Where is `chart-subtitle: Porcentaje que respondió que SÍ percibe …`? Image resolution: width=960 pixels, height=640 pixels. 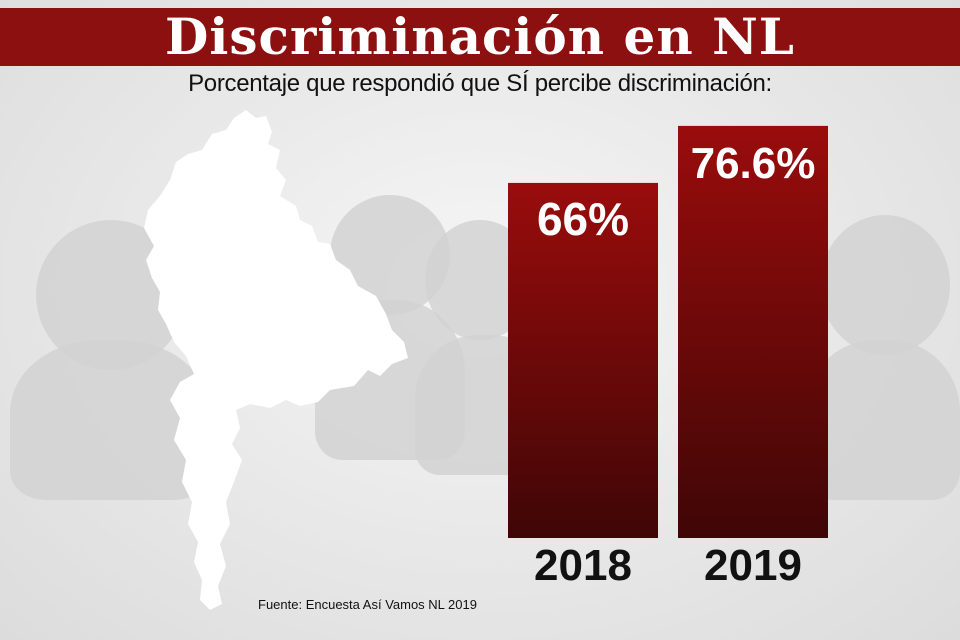
chart-subtitle: Porcentaje que respondió que SÍ percibe … is located at coordinates (480, 83).